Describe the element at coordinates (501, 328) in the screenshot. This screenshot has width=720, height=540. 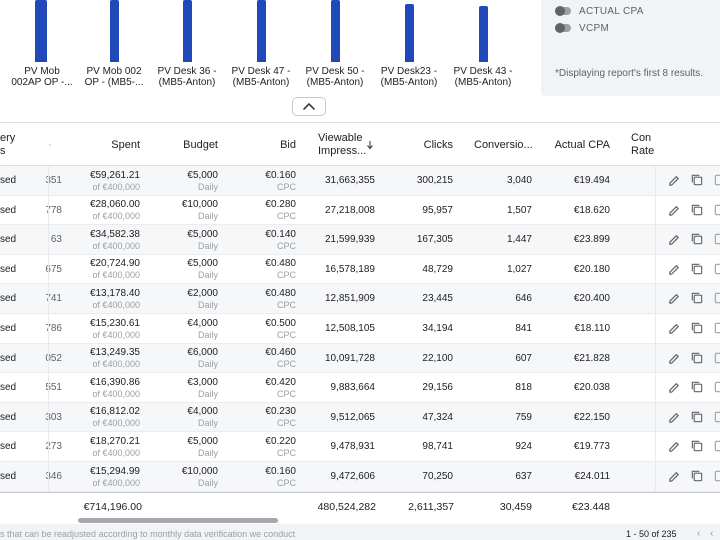
I see `cell-conversions: 841` at that location.